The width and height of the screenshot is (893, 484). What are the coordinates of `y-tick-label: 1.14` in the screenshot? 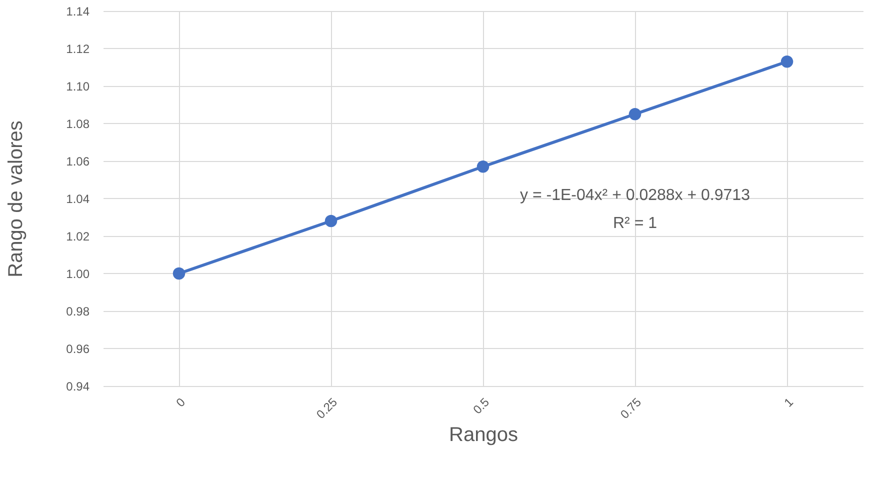 It's located at (78, 11).